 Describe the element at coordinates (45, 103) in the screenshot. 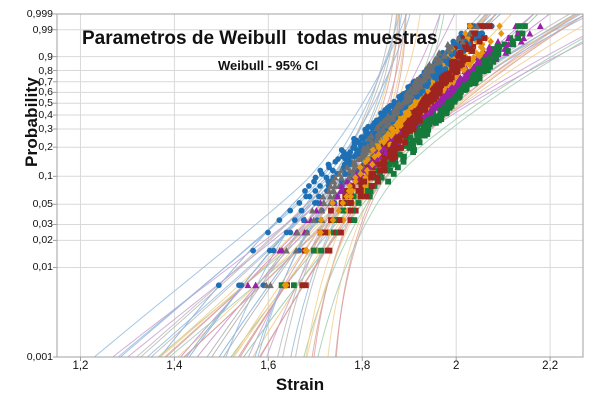

I see `y-tick-label: 0,5` at that location.